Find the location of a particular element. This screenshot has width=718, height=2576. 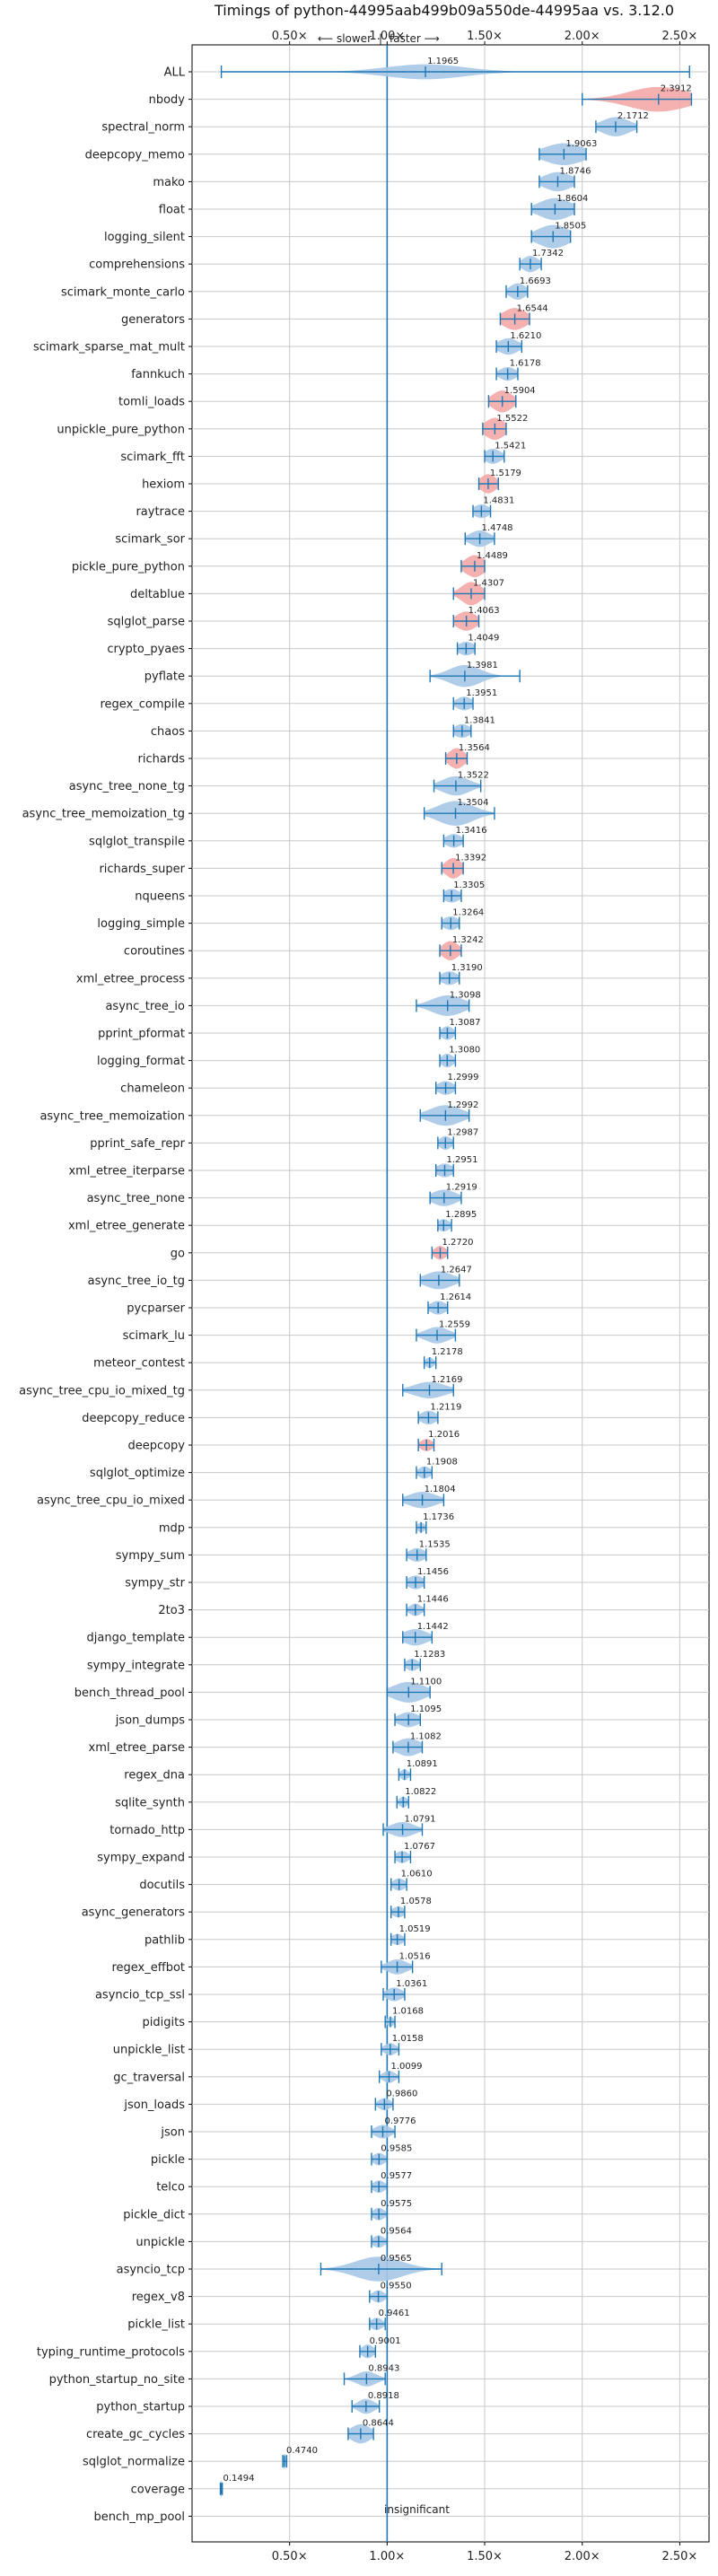

benchmark-label: 2to3 is located at coordinates (171, 1610).